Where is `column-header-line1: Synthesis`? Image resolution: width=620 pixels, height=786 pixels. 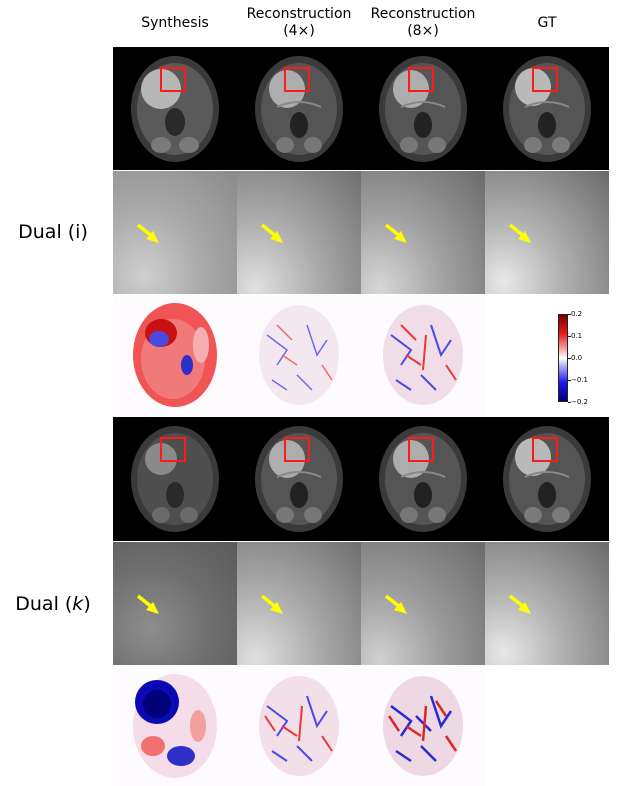 column-header-line1: Synthesis is located at coordinates (175, 23).